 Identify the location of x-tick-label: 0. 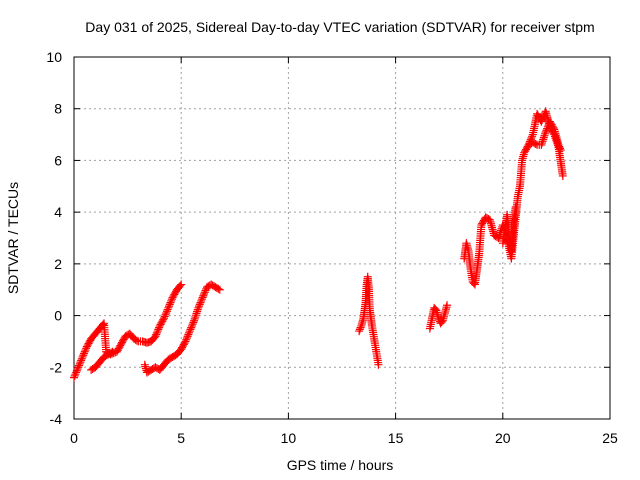
(74, 438).